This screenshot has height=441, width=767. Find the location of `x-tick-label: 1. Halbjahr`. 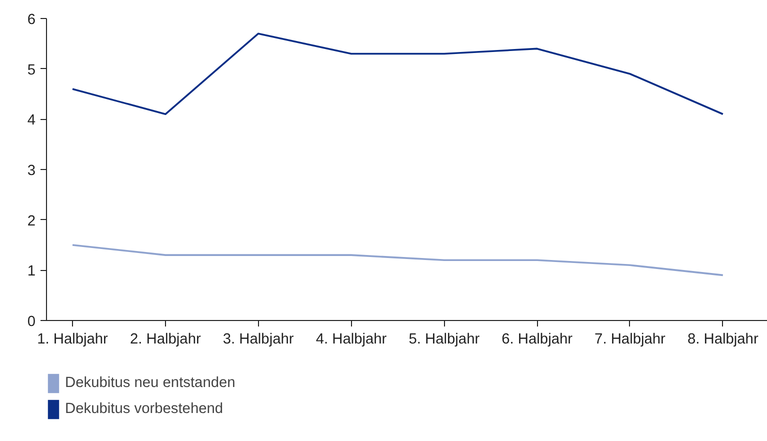

x-tick-label: 1. Halbjahr is located at coordinates (72, 340).